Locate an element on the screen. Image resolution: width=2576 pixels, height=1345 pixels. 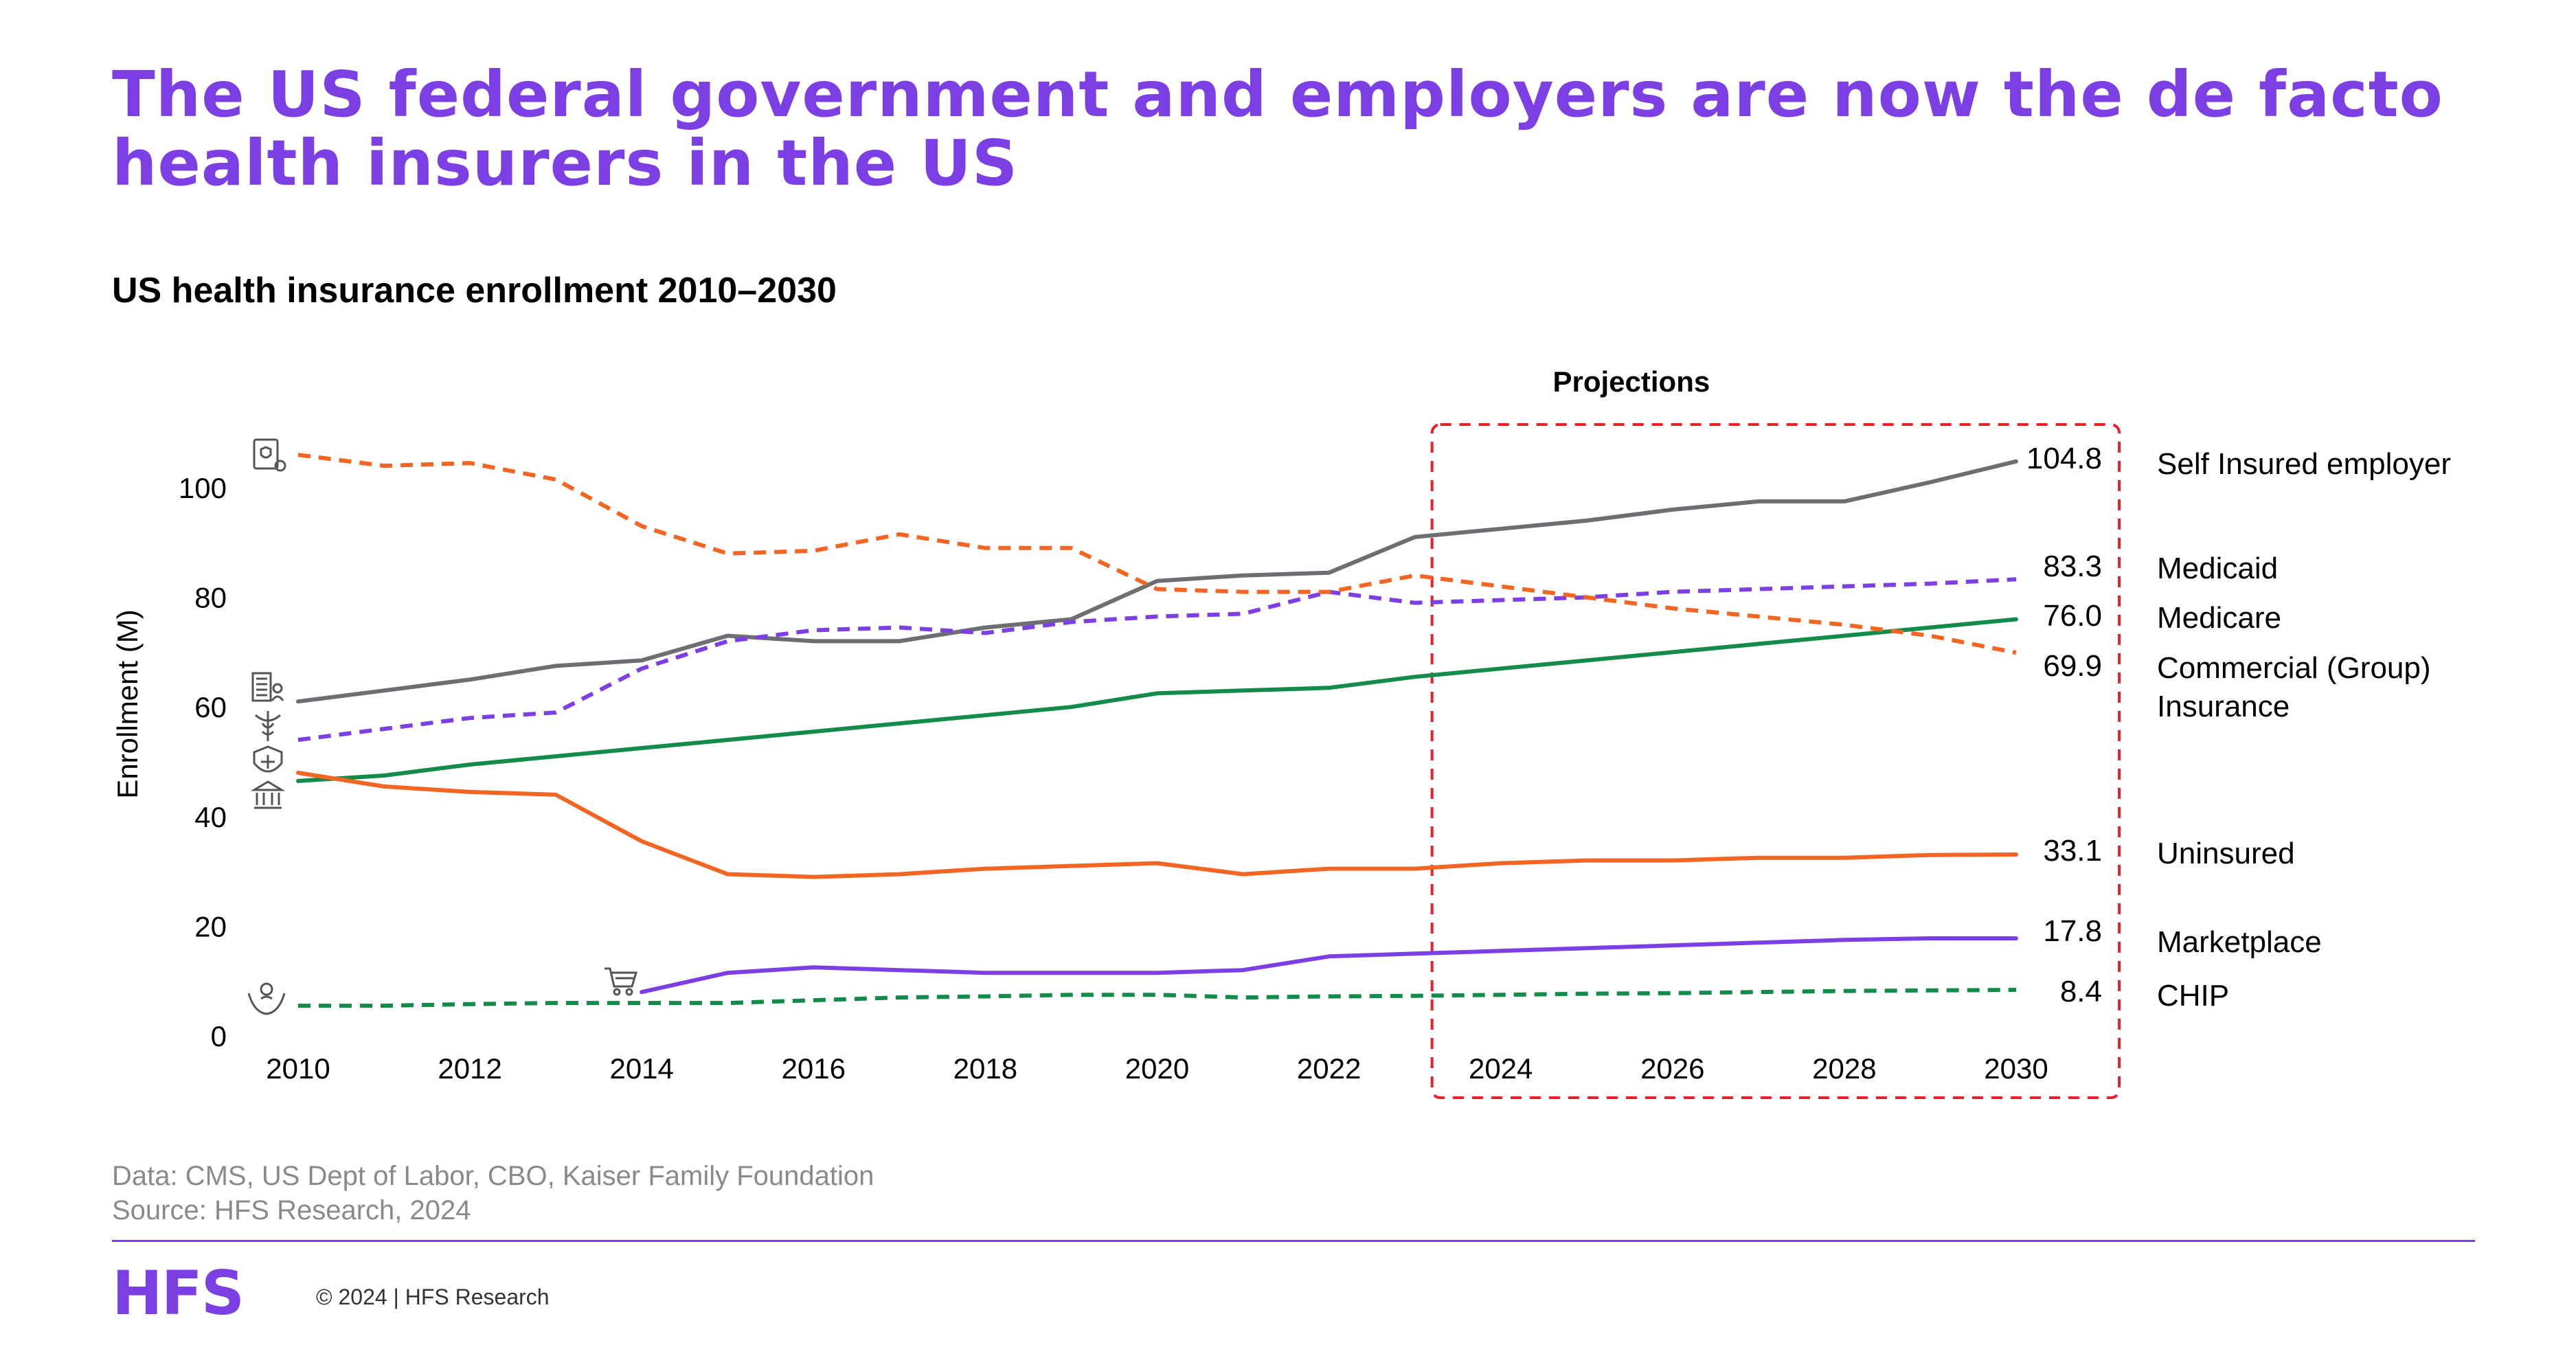
end-value-label: 69.9 is located at coordinates (2072, 666).